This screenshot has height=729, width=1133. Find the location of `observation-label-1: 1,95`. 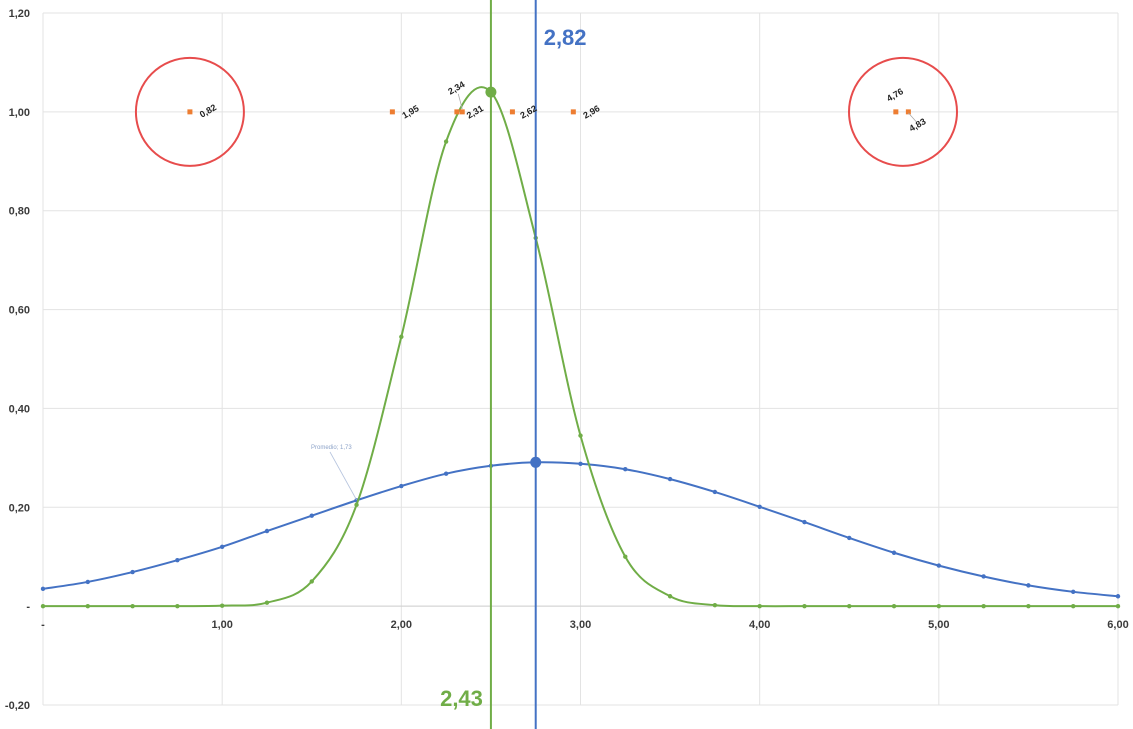

observation-label-1: 1,95 is located at coordinates (410, 111).